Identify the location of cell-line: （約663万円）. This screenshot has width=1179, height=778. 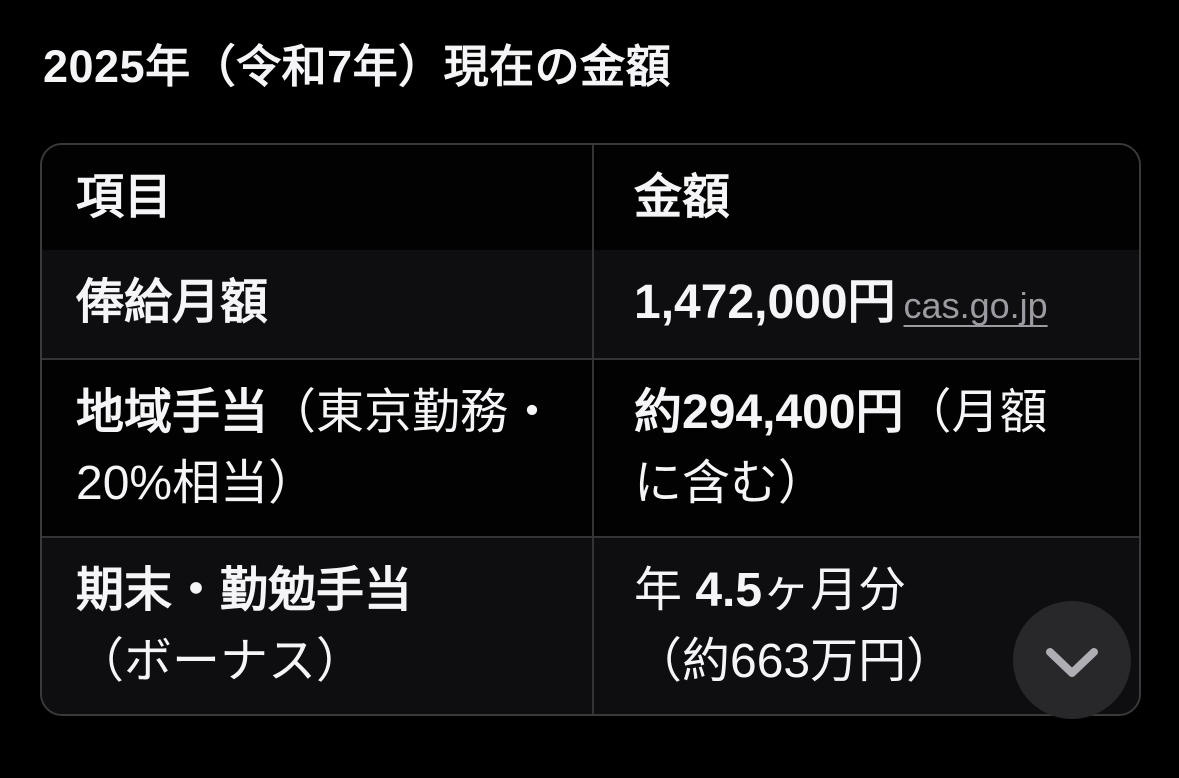
(872, 661).